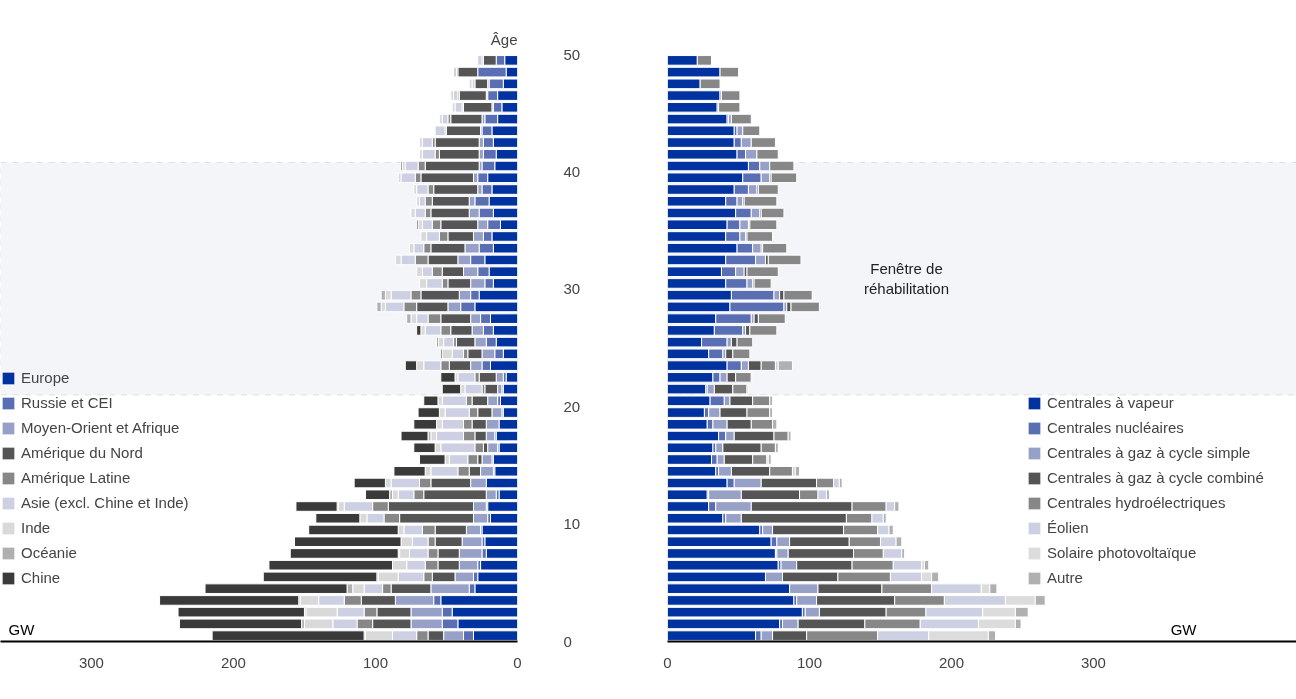  What do you see at coordinates (1068, 527) in the screenshot?
I see `legend-label: Éolien` at bounding box center [1068, 527].